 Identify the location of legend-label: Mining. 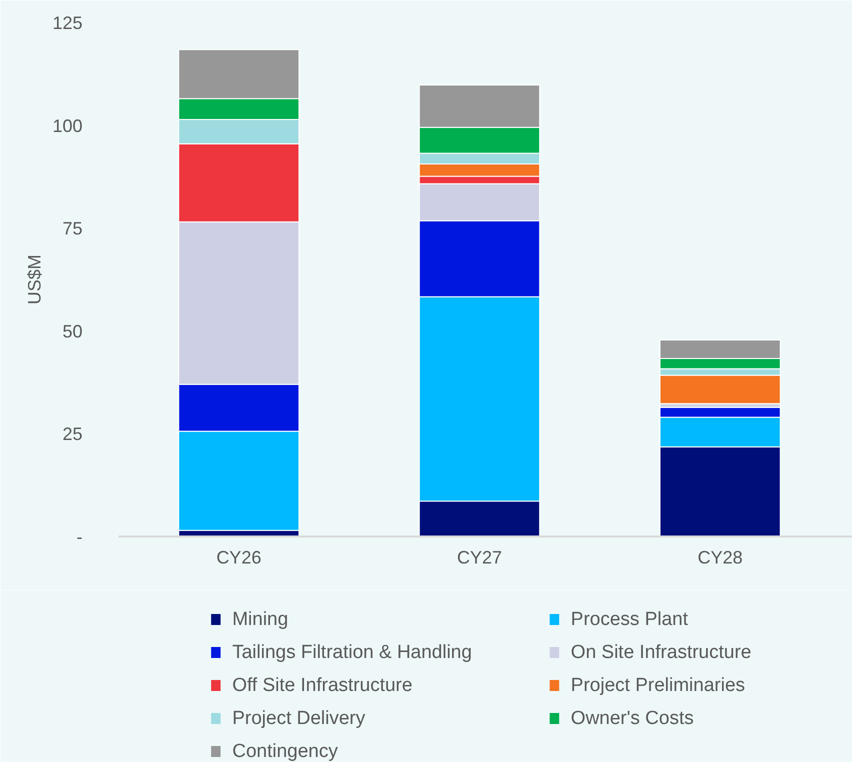
(260, 619).